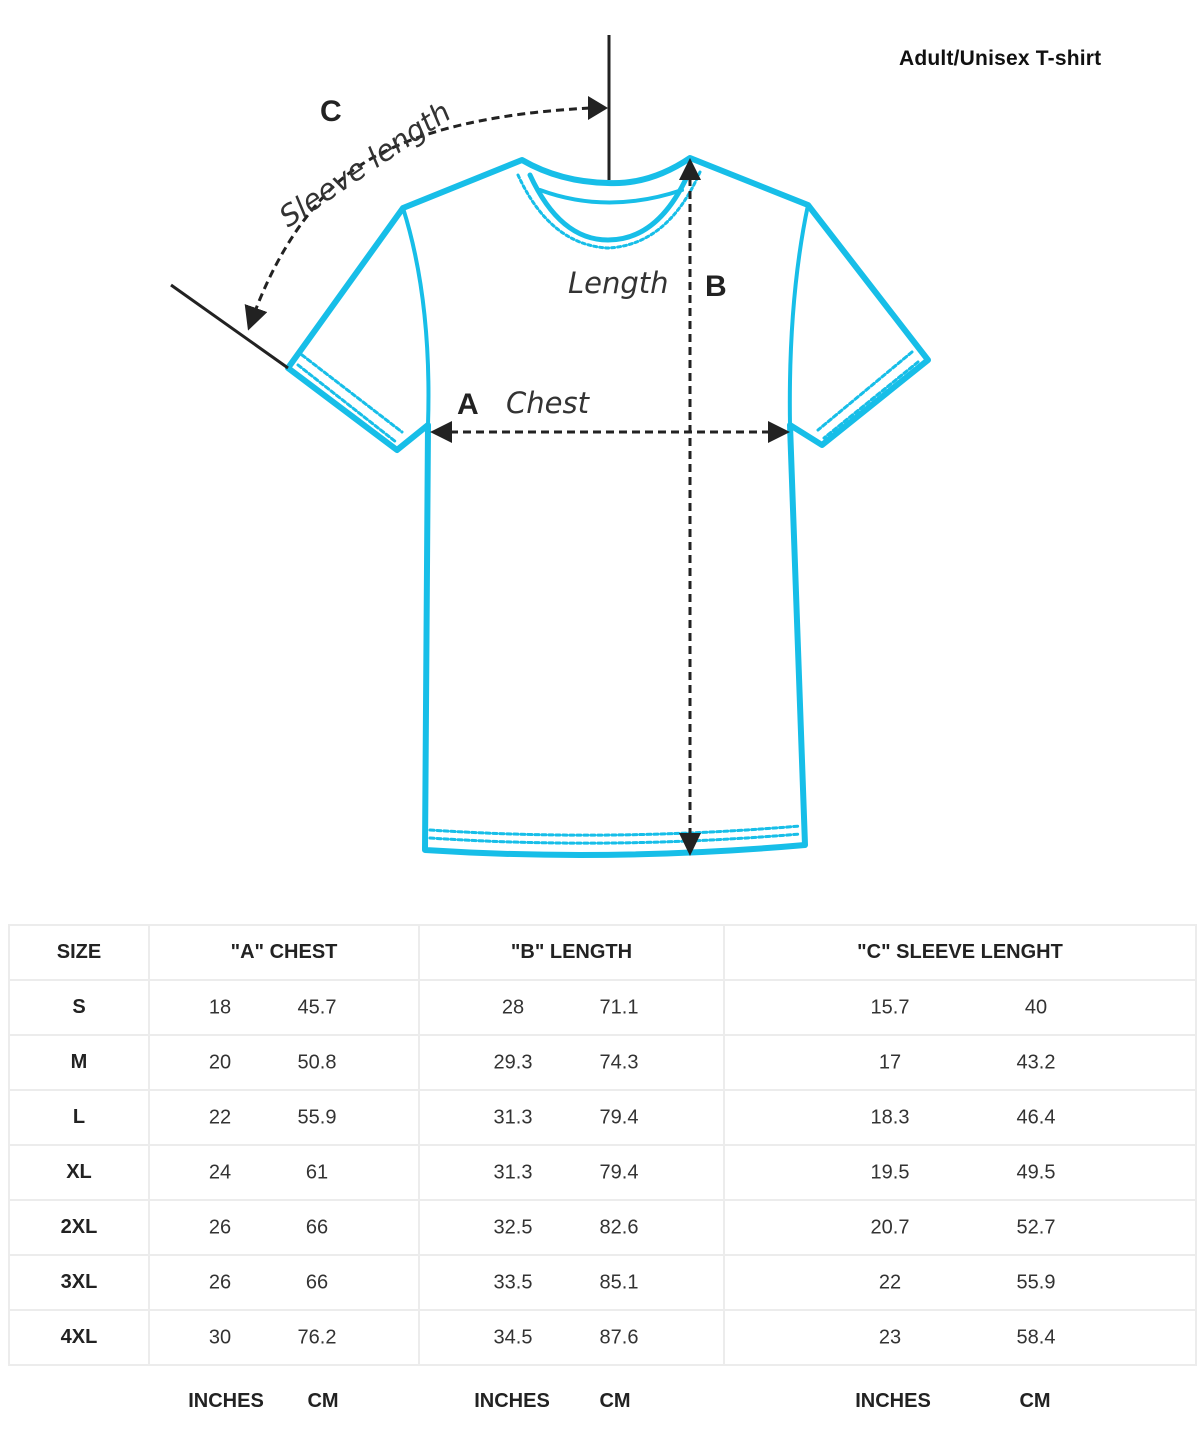 Image resolution: width=1200 pixels, height=1445 pixels. Describe the element at coordinates (890, 1337) in the screenshot. I see `inches-value: 23` at that location.